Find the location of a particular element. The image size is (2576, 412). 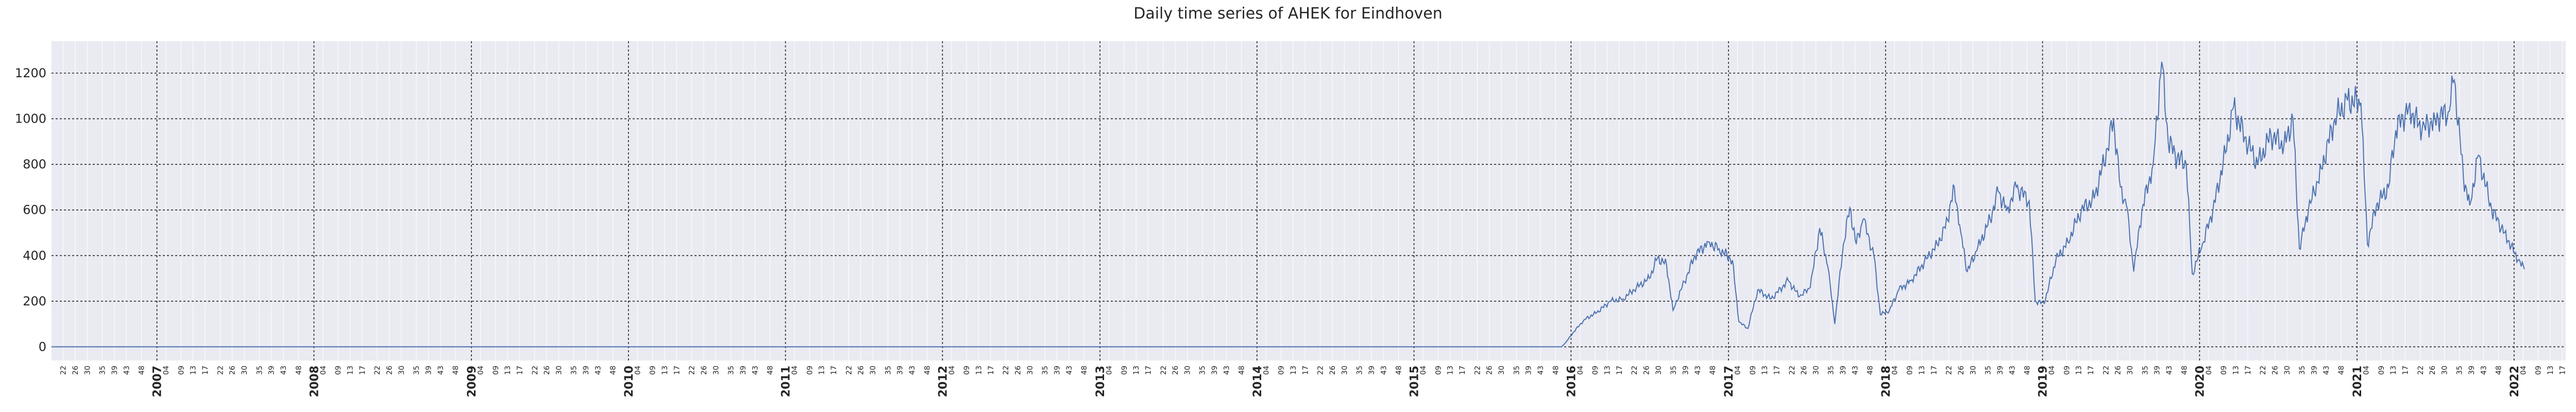

y-tick-label: 1200 is located at coordinates (30, 73).